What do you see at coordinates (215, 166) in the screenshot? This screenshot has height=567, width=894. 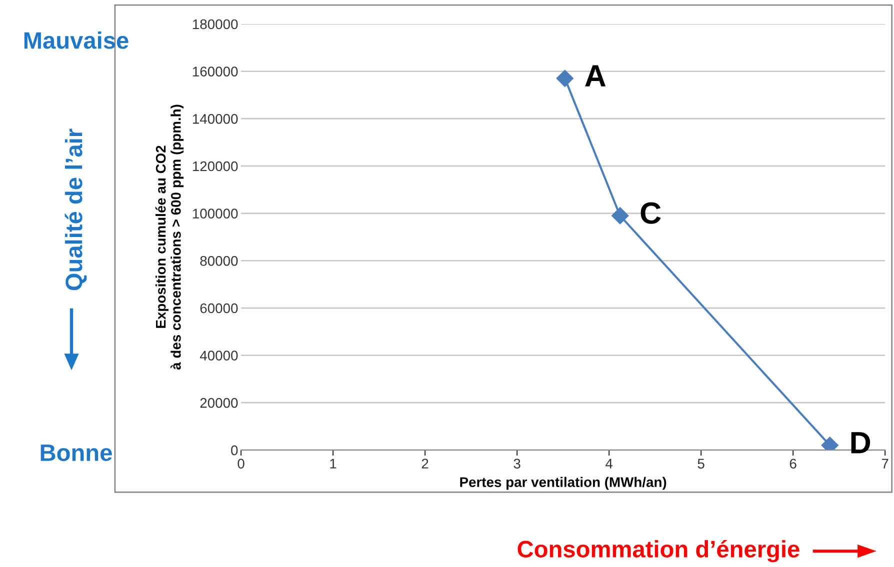 I see `y-tick-label: 120000` at bounding box center [215, 166].